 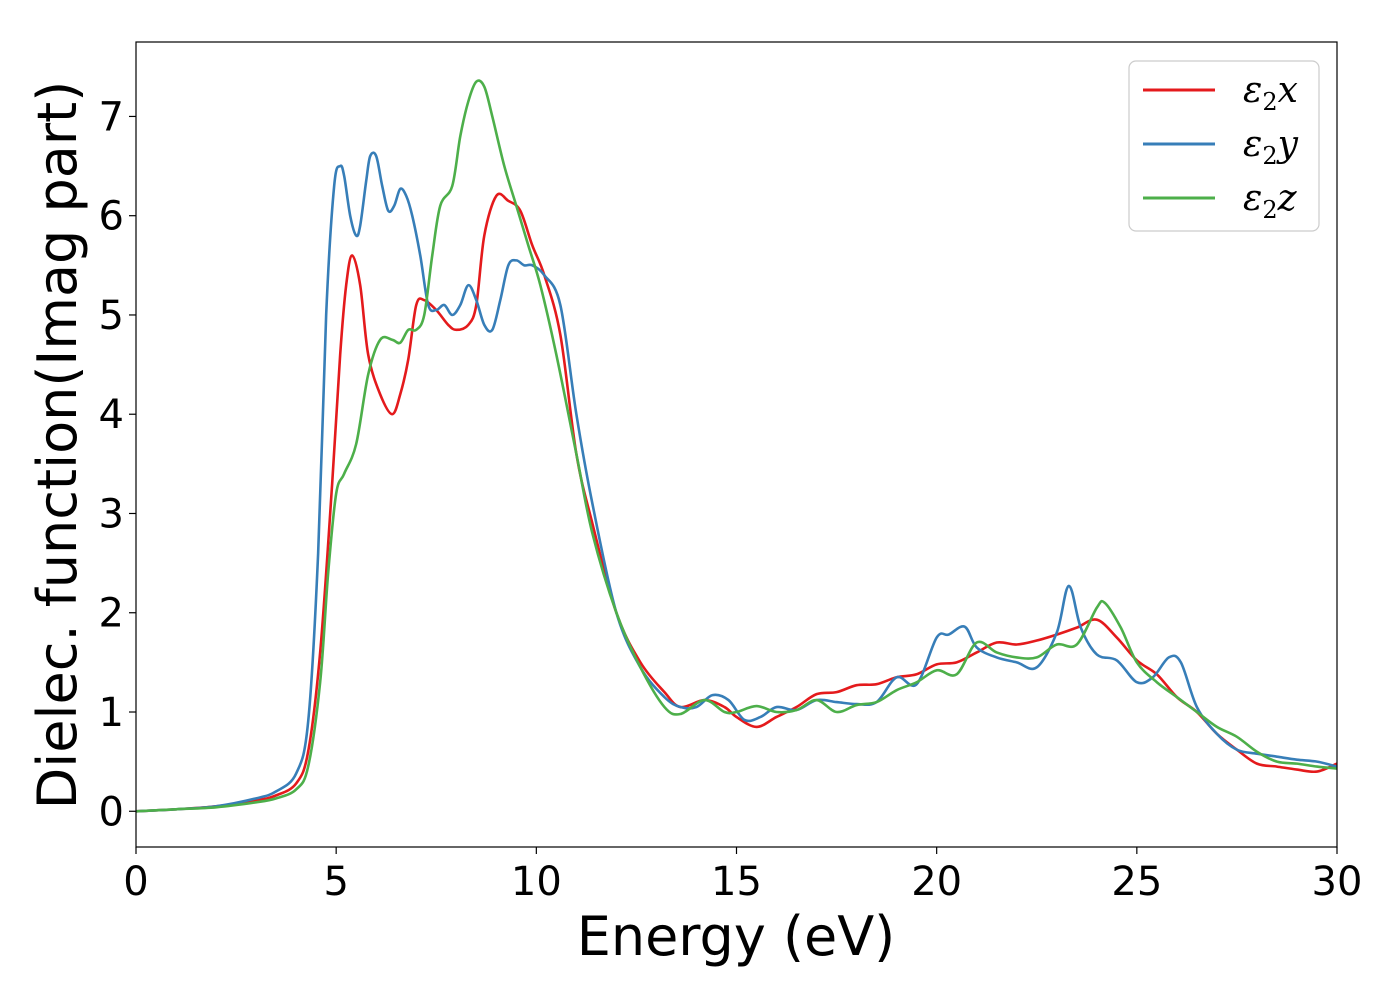 I want to click on x-tick-label: 25, so click(x=1136, y=882).